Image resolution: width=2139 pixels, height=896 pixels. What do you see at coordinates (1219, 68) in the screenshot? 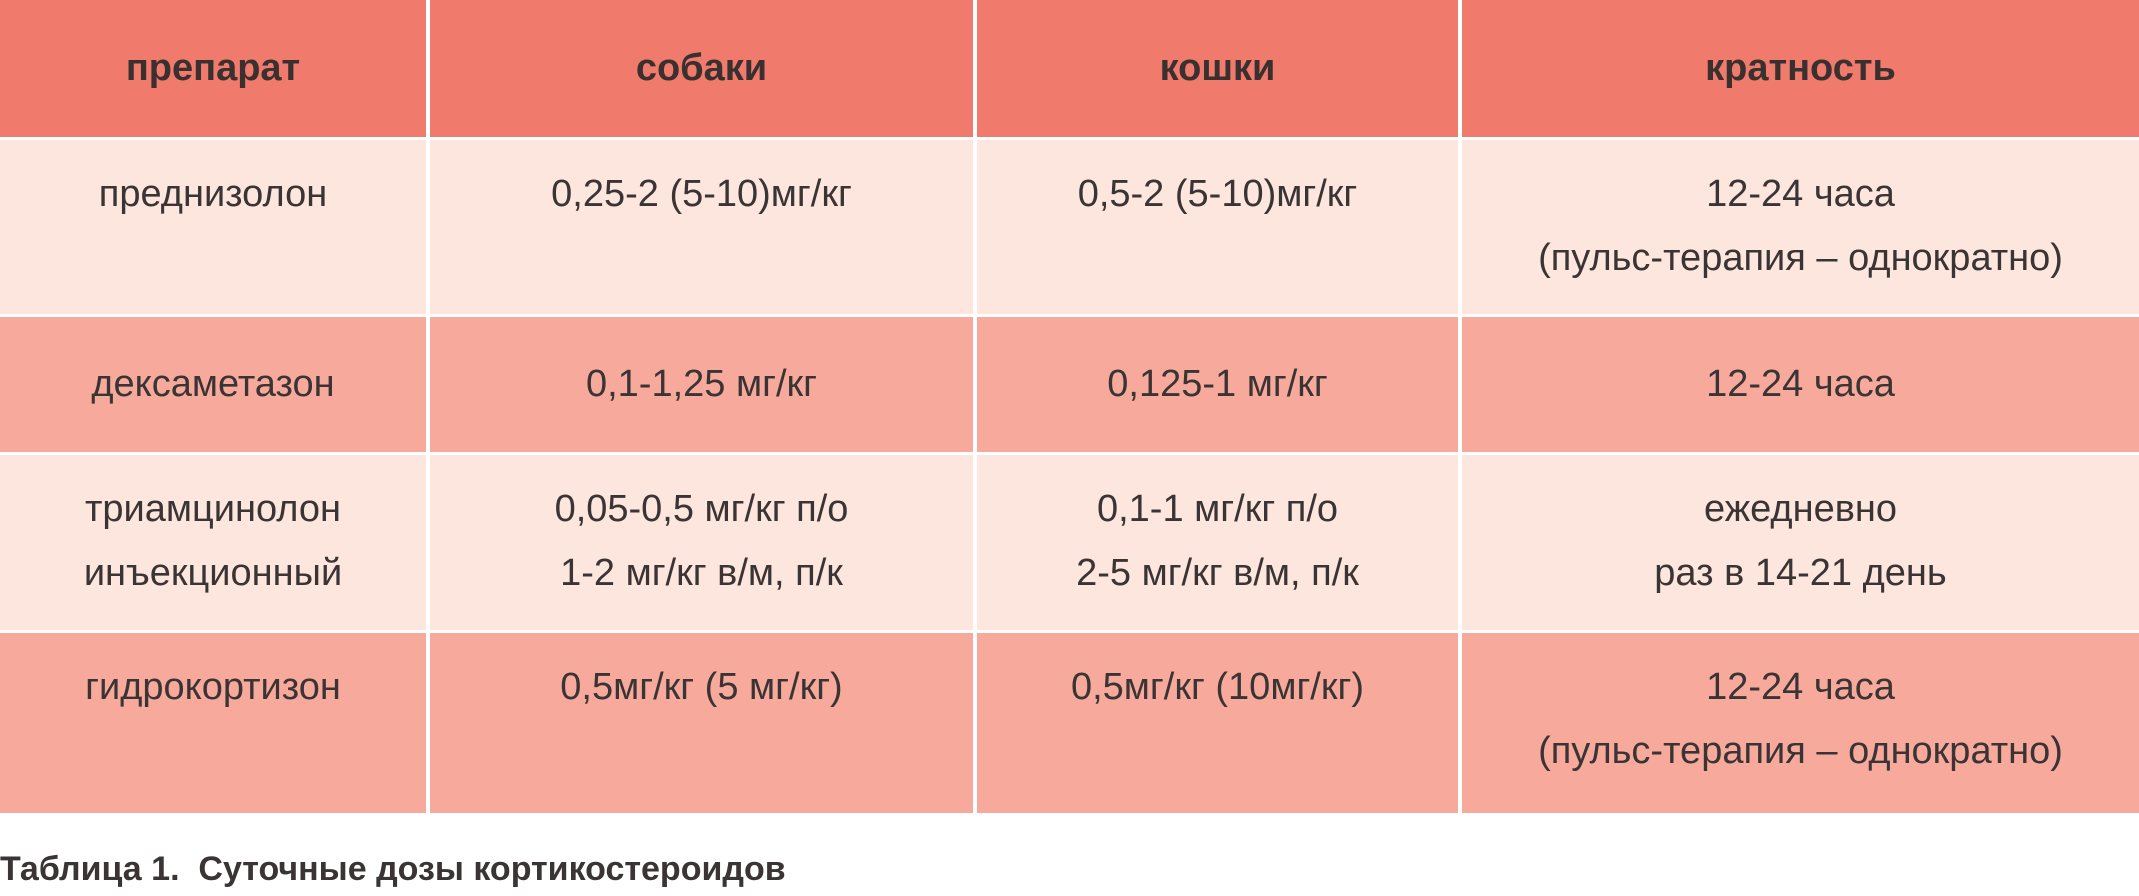
I see `header-cats: кошки` at bounding box center [1219, 68].